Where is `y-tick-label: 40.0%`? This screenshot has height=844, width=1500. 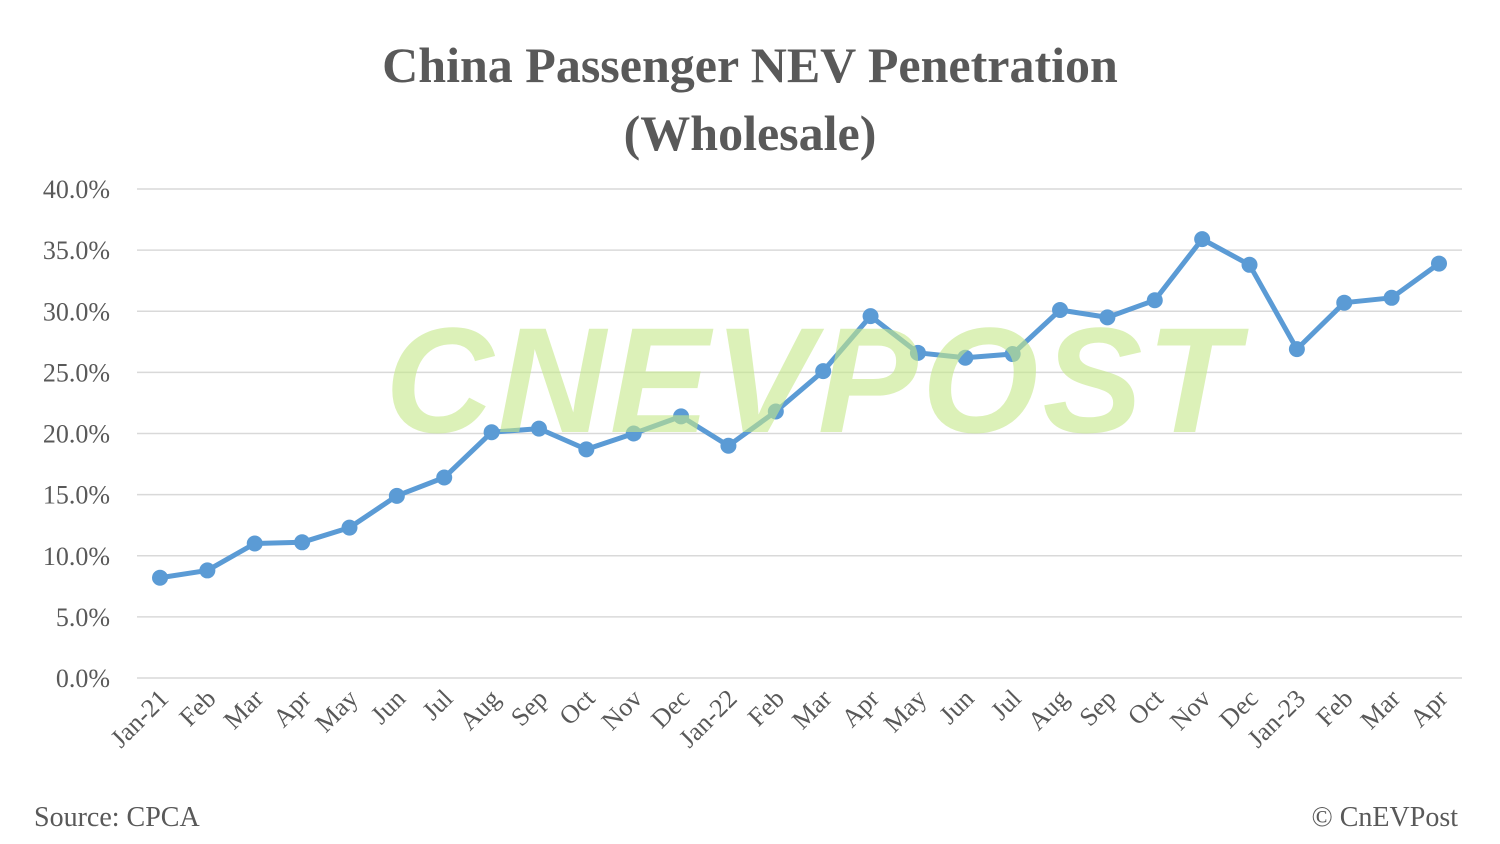
y-tick-label: 40.0% is located at coordinates (76, 189).